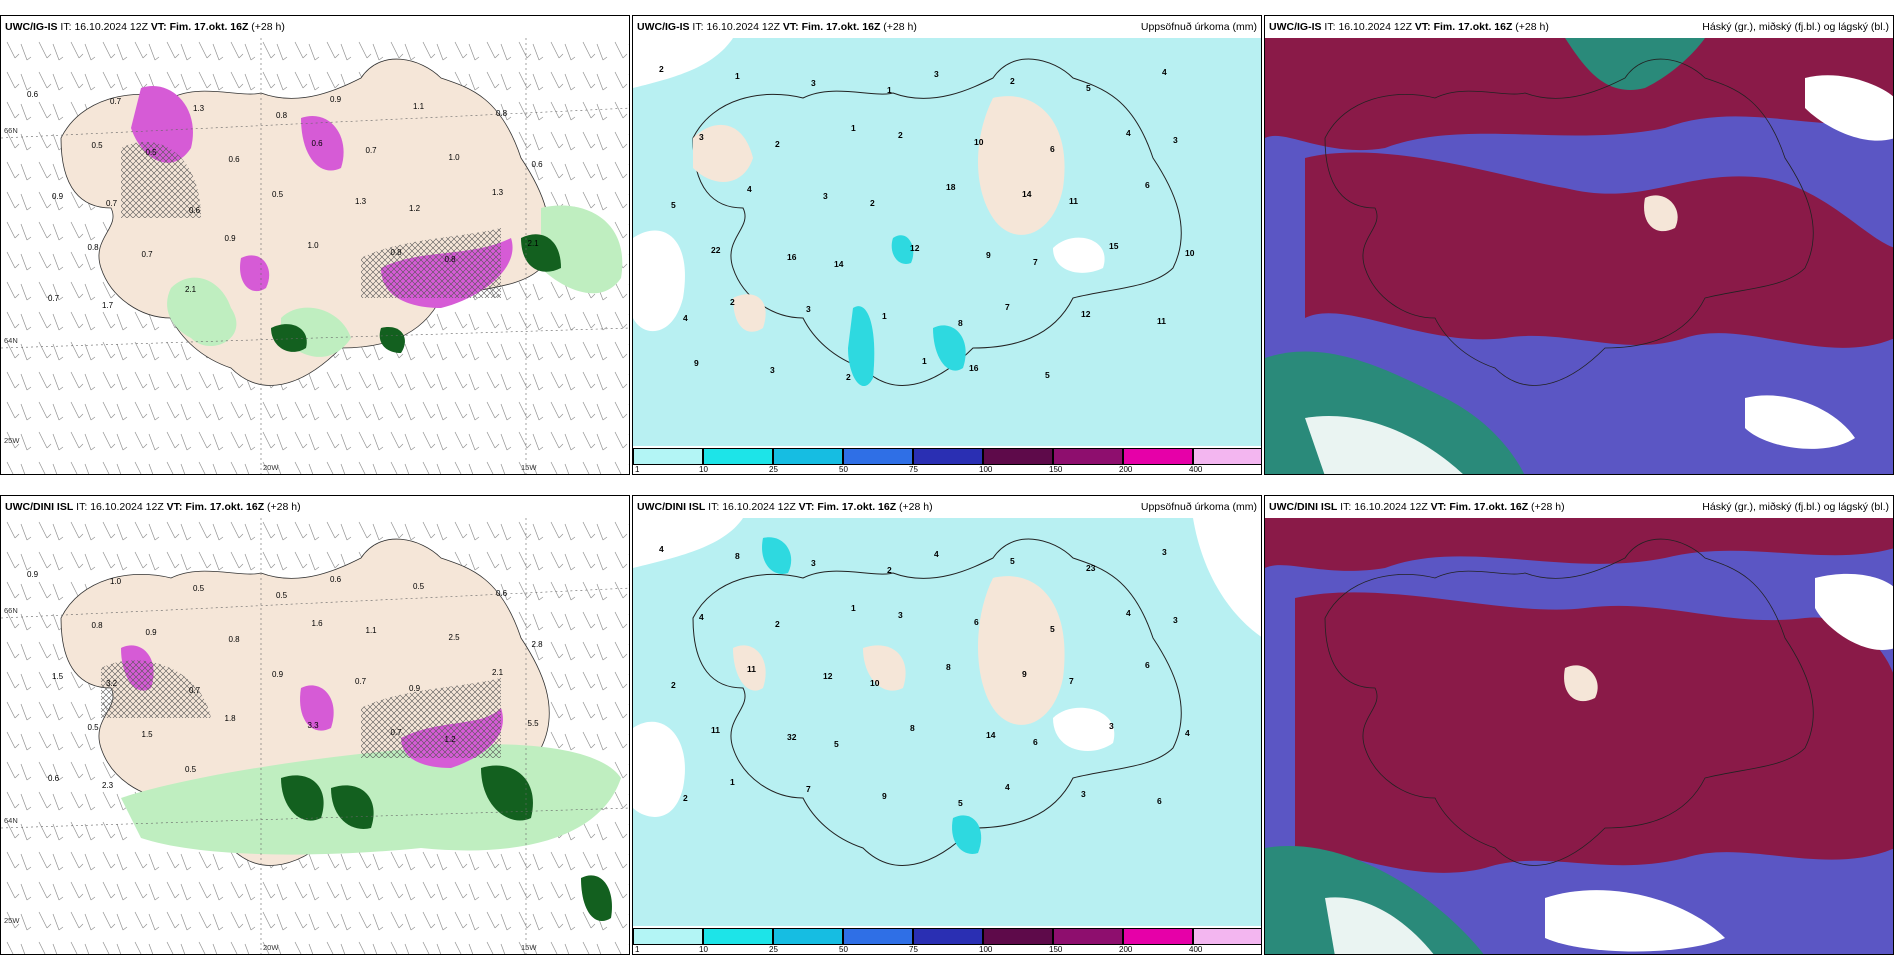  I want to click on precip-value-label: 3.3, so click(314, 725).